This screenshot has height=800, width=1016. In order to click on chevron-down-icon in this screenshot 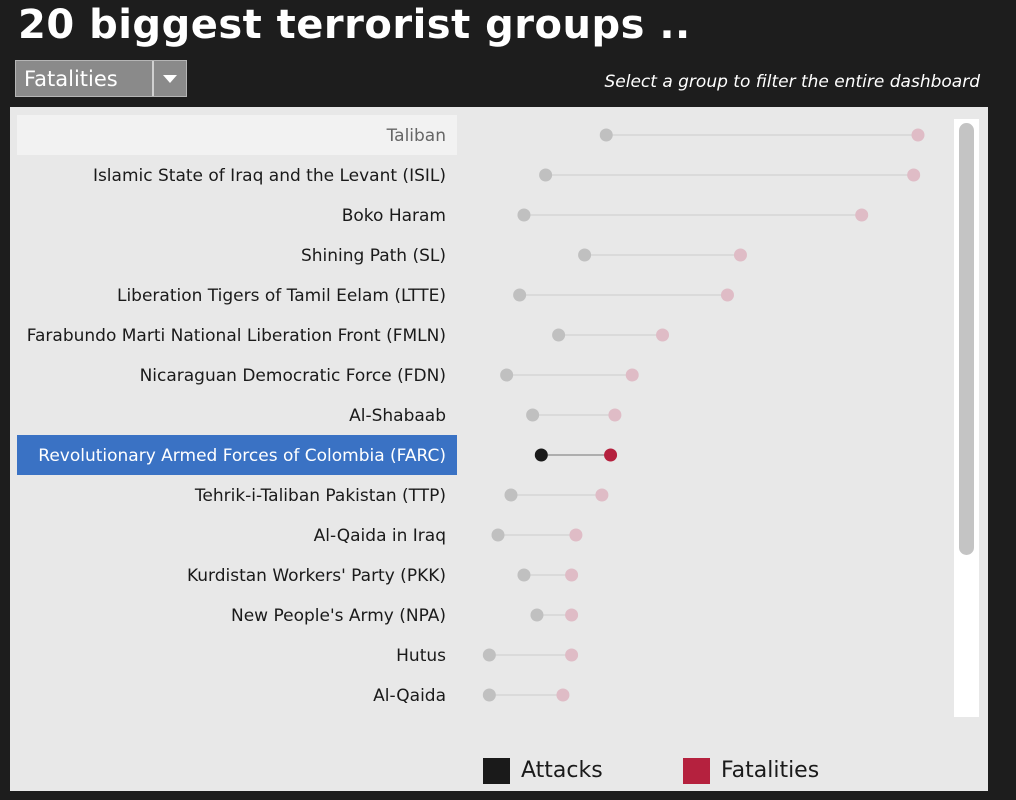, I will do `click(170, 79)`.